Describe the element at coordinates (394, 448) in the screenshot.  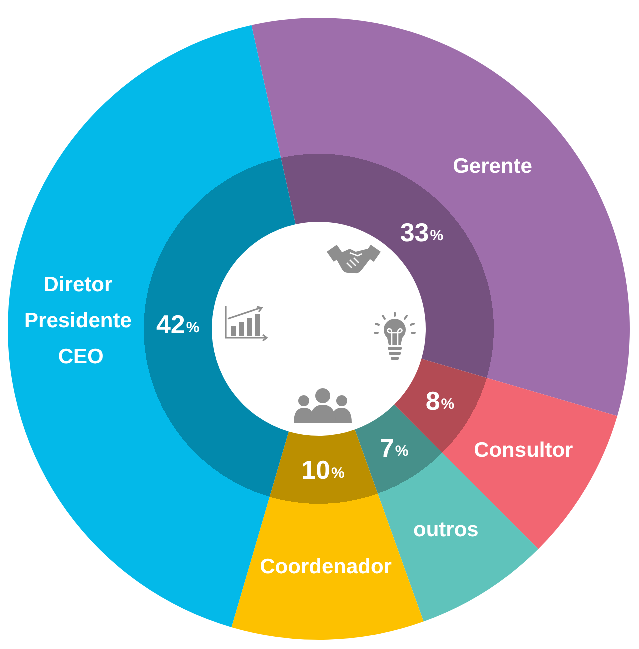
I see `data-label: 7%` at that location.